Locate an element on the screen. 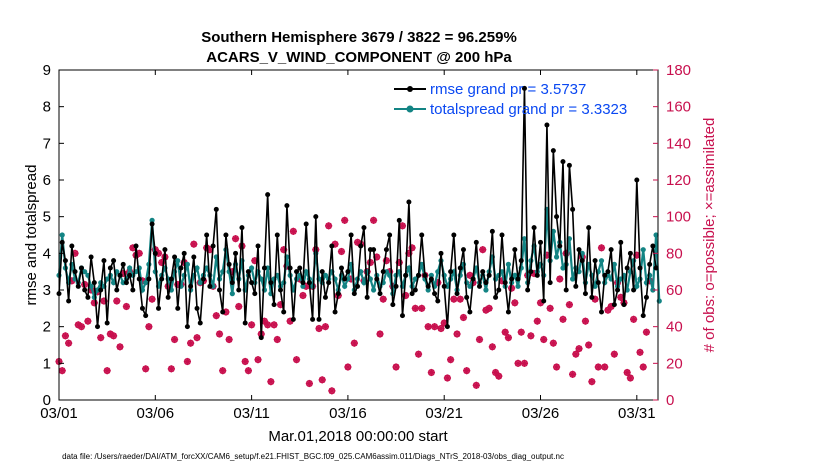 This screenshot has width=830, height=470. y2-tick-label: 100 is located at coordinates (678, 217).